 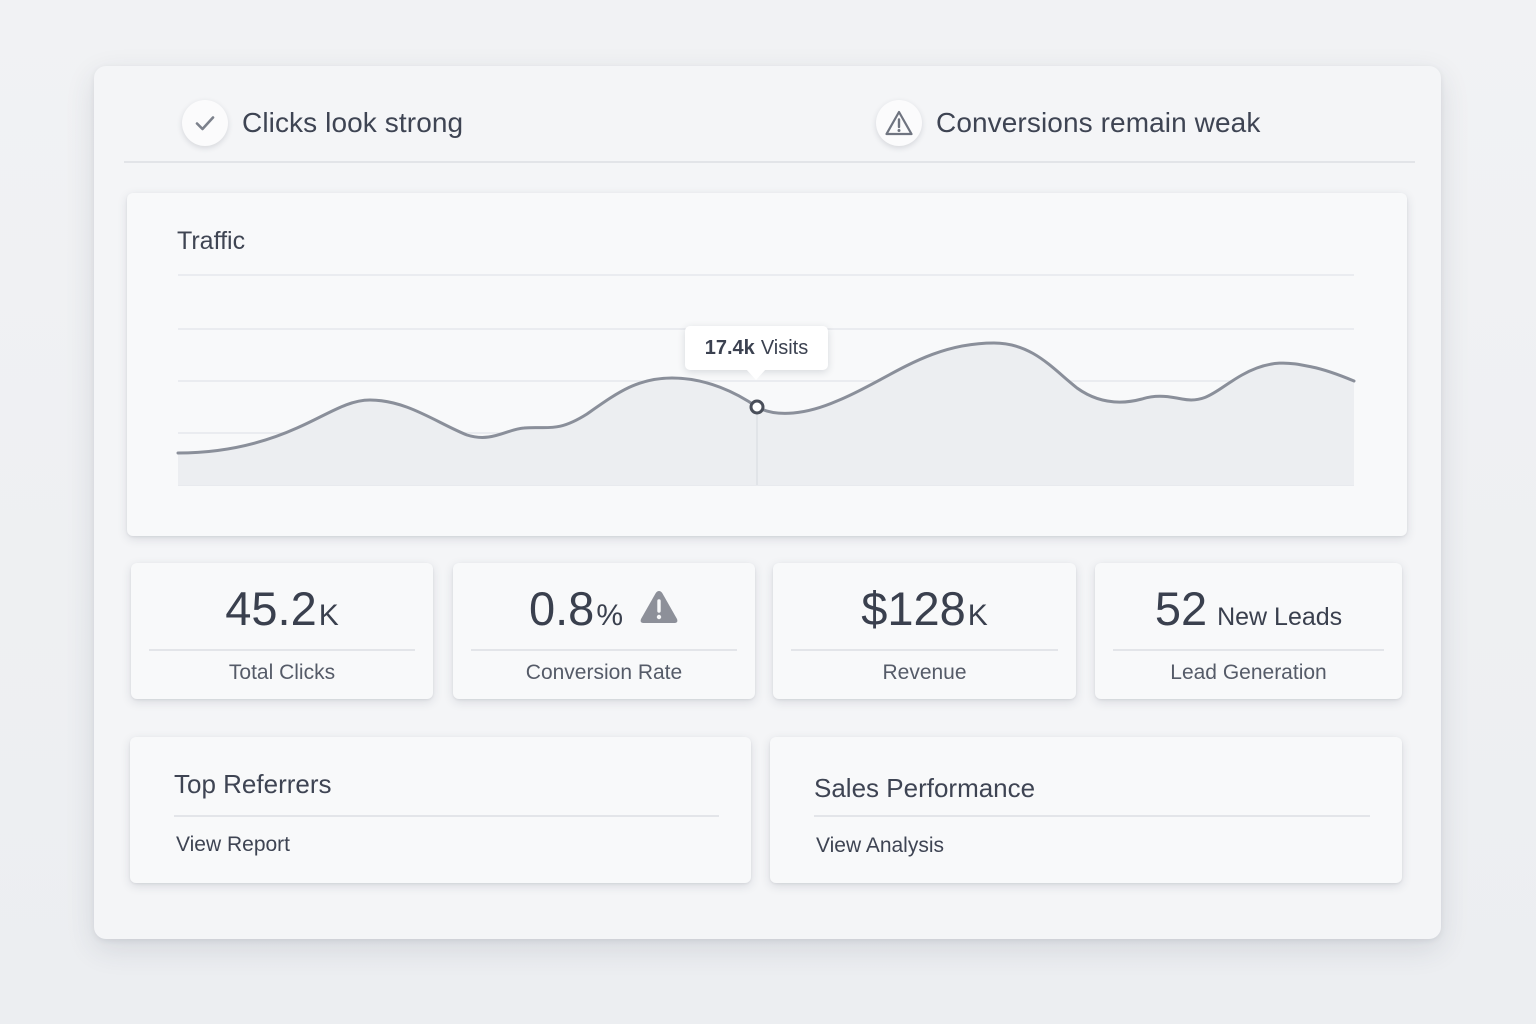 What do you see at coordinates (1181, 608) in the screenshot?
I see `kpi-number: 52` at bounding box center [1181, 608].